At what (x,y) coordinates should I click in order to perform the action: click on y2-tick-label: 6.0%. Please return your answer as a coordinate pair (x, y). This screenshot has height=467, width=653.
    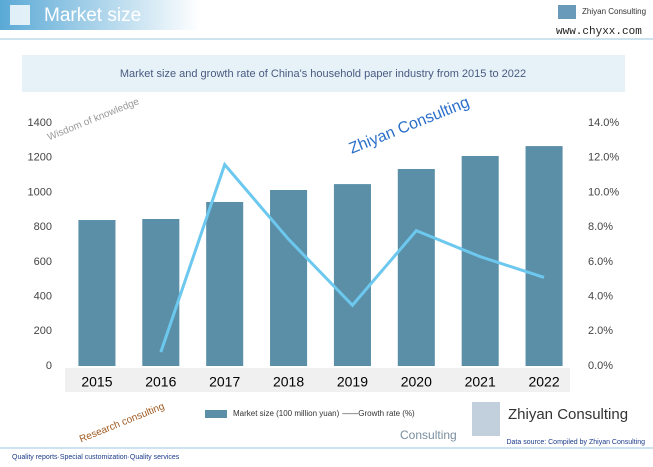
    Looking at the image, I should click on (600, 262).